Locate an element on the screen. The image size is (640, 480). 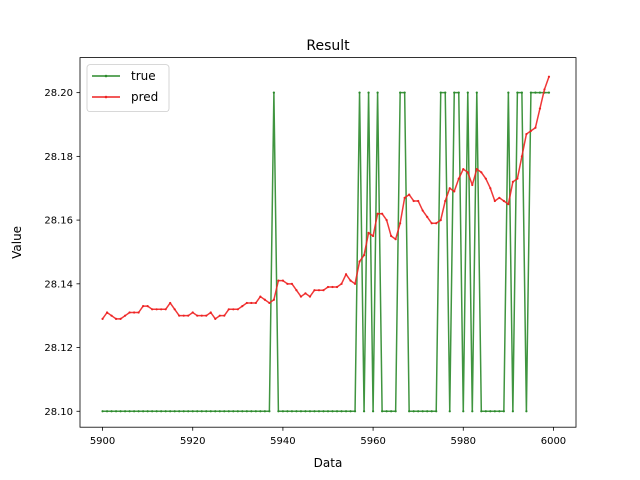
y-tick-label: 28.18 is located at coordinates (58, 157).